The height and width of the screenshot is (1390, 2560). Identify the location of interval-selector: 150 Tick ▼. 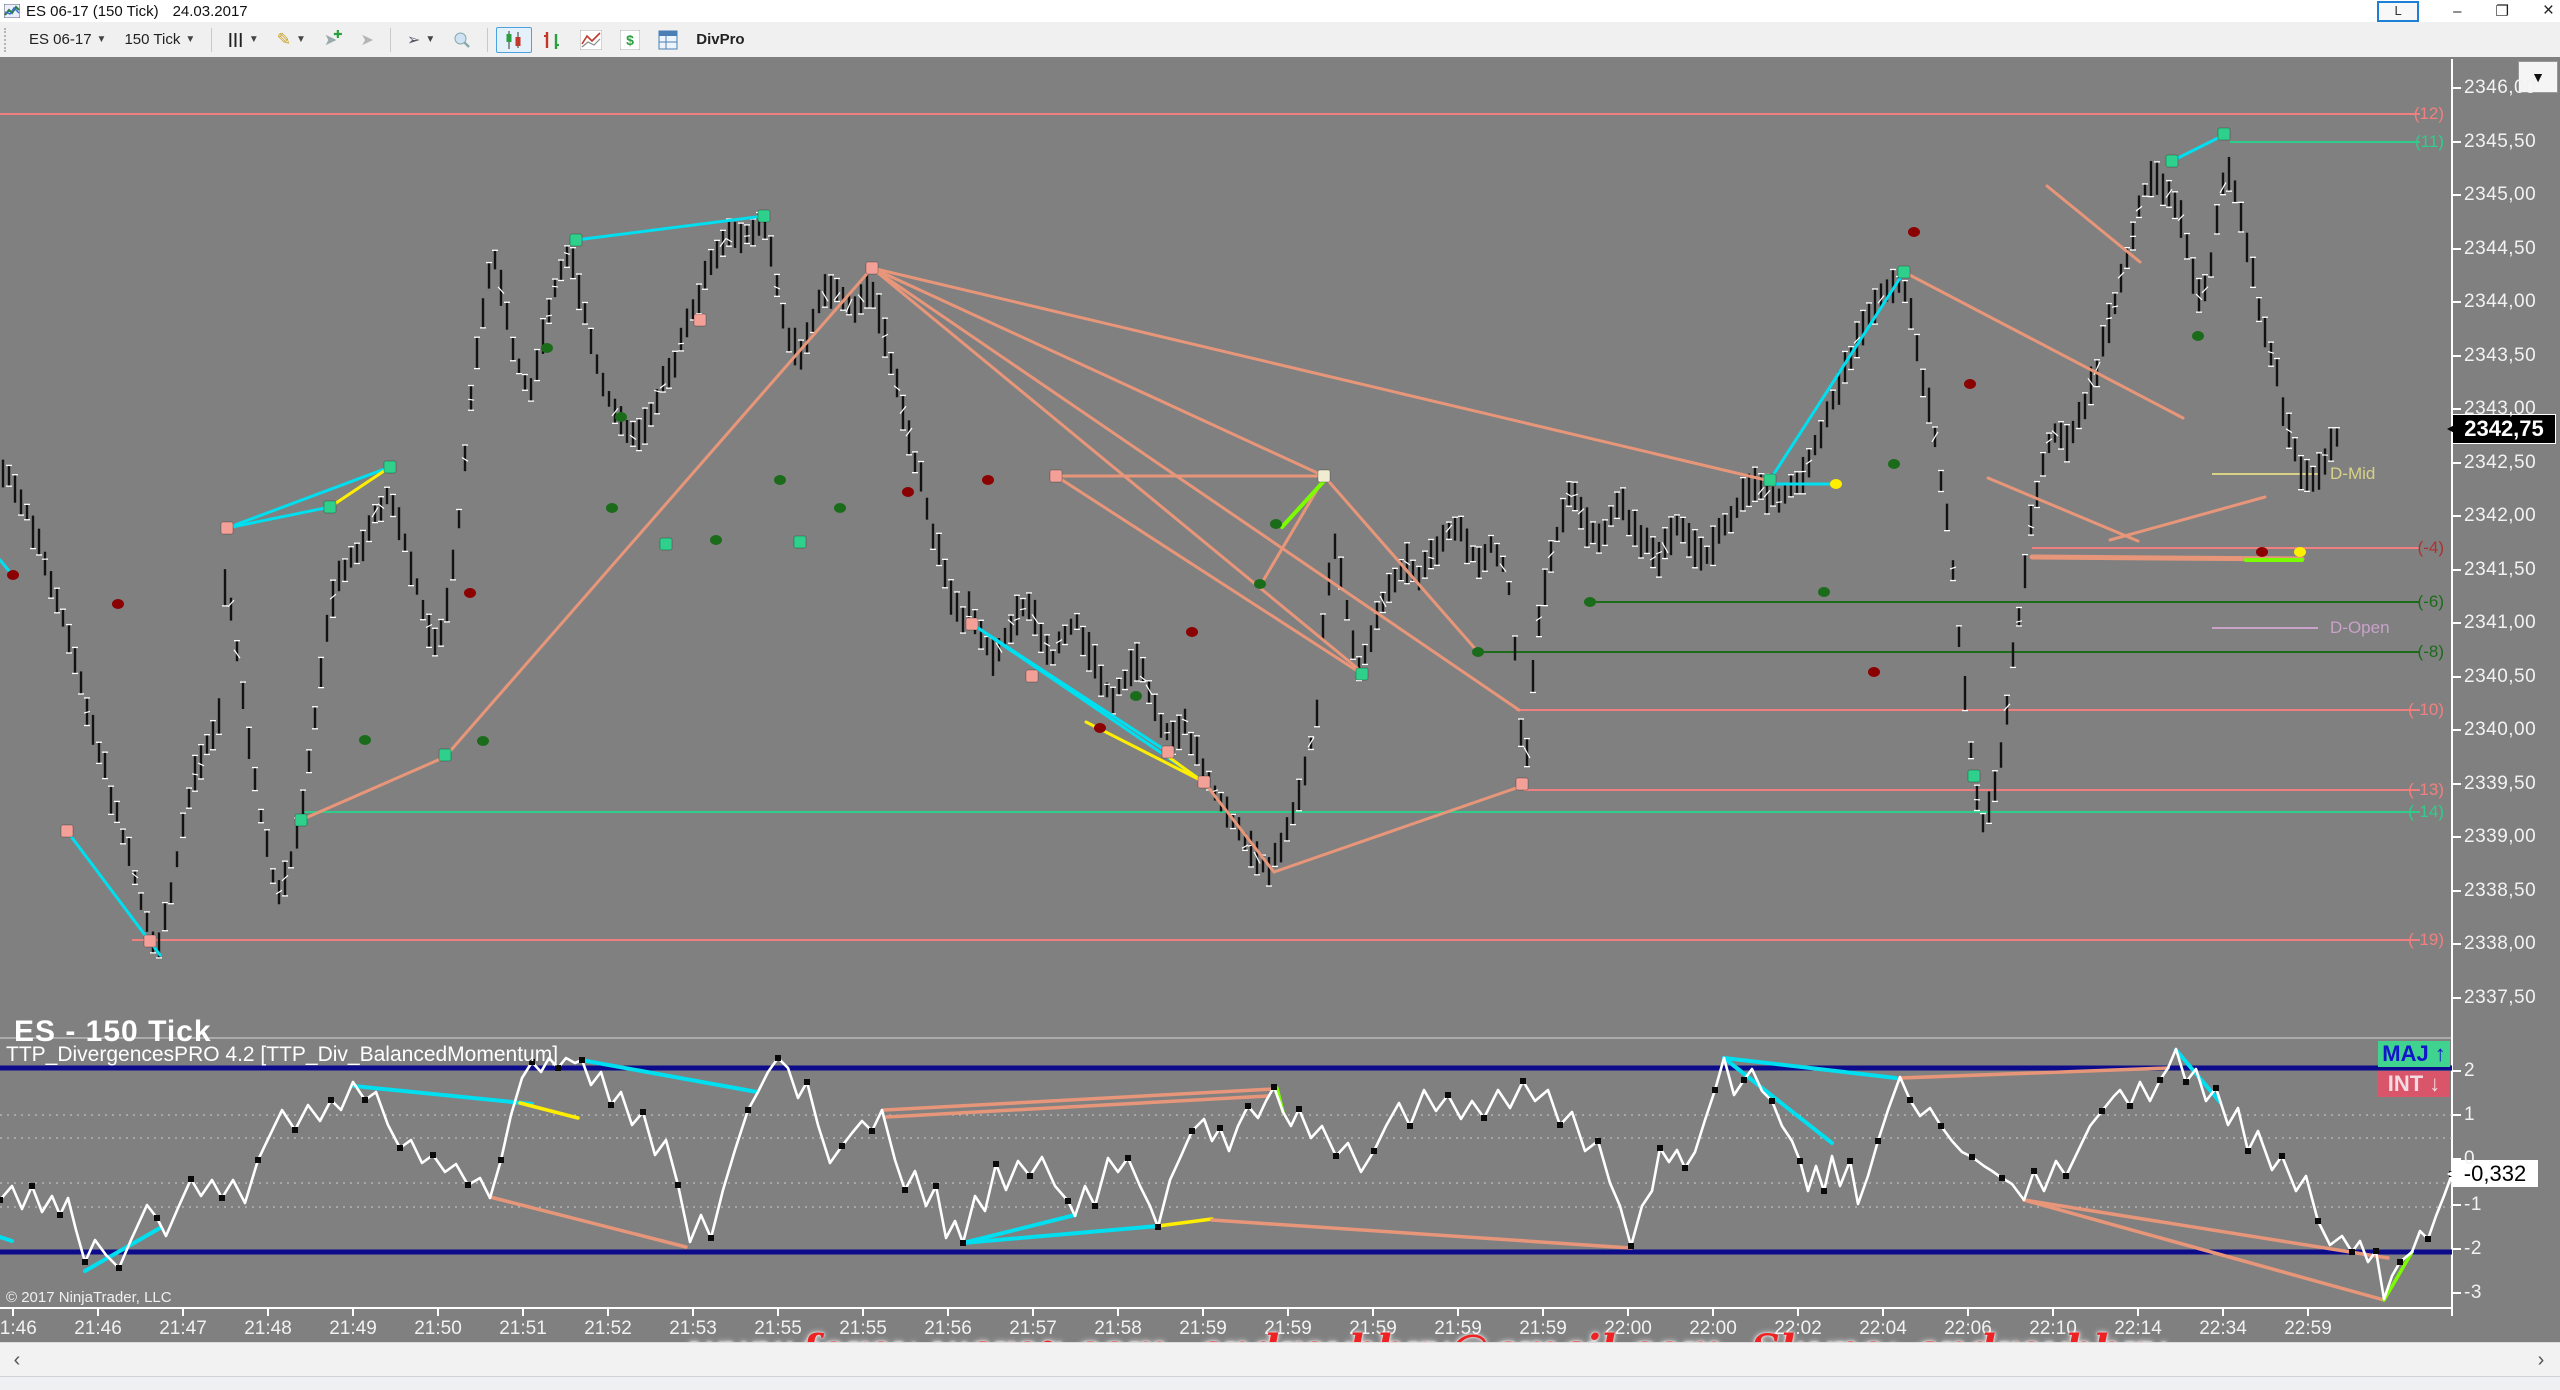
(160, 39).